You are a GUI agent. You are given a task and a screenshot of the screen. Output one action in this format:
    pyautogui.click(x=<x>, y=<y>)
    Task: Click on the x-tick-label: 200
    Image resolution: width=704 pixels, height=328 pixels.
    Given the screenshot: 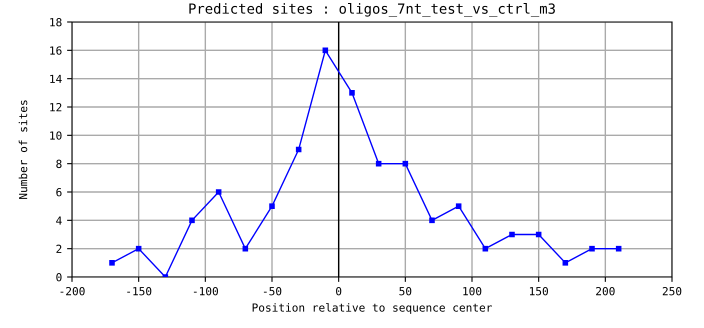 What is the action you would take?
    pyautogui.click(x=605, y=291)
    